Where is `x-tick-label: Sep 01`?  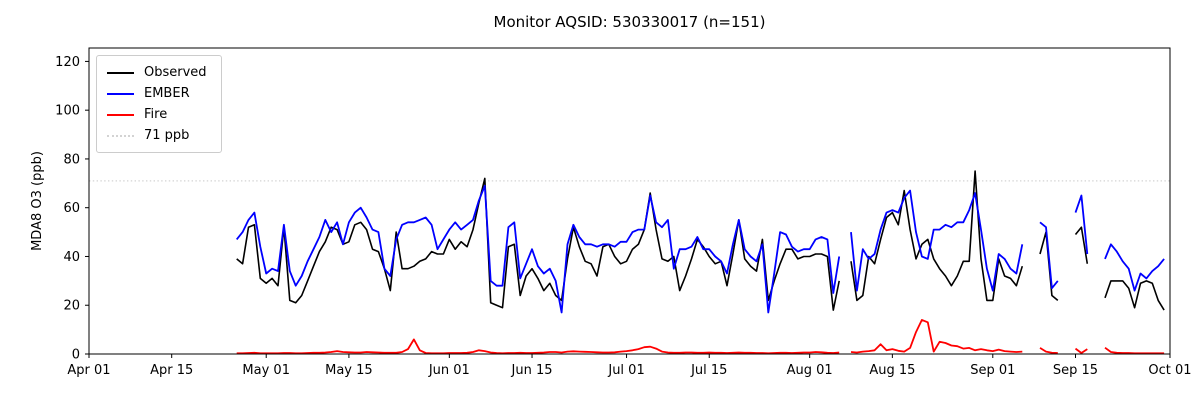
x-tick-label: Sep 01 is located at coordinates (992, 370).